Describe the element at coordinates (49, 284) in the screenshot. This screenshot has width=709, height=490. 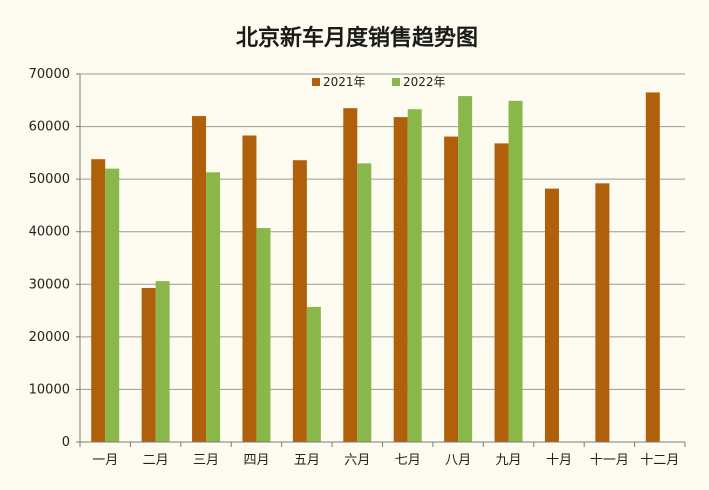
I see `y-tick-label: 30000` at that location.